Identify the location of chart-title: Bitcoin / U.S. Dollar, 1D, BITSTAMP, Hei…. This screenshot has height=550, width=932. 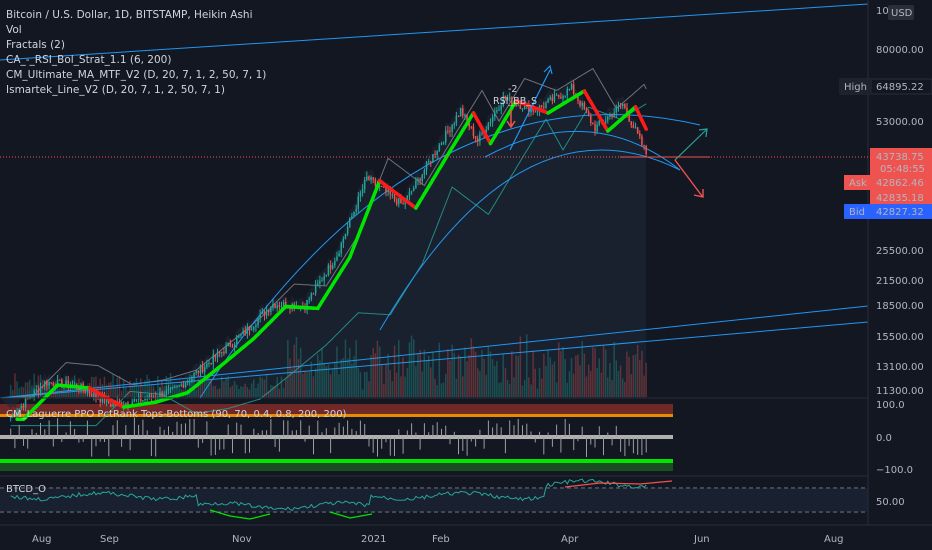
(129, 15).